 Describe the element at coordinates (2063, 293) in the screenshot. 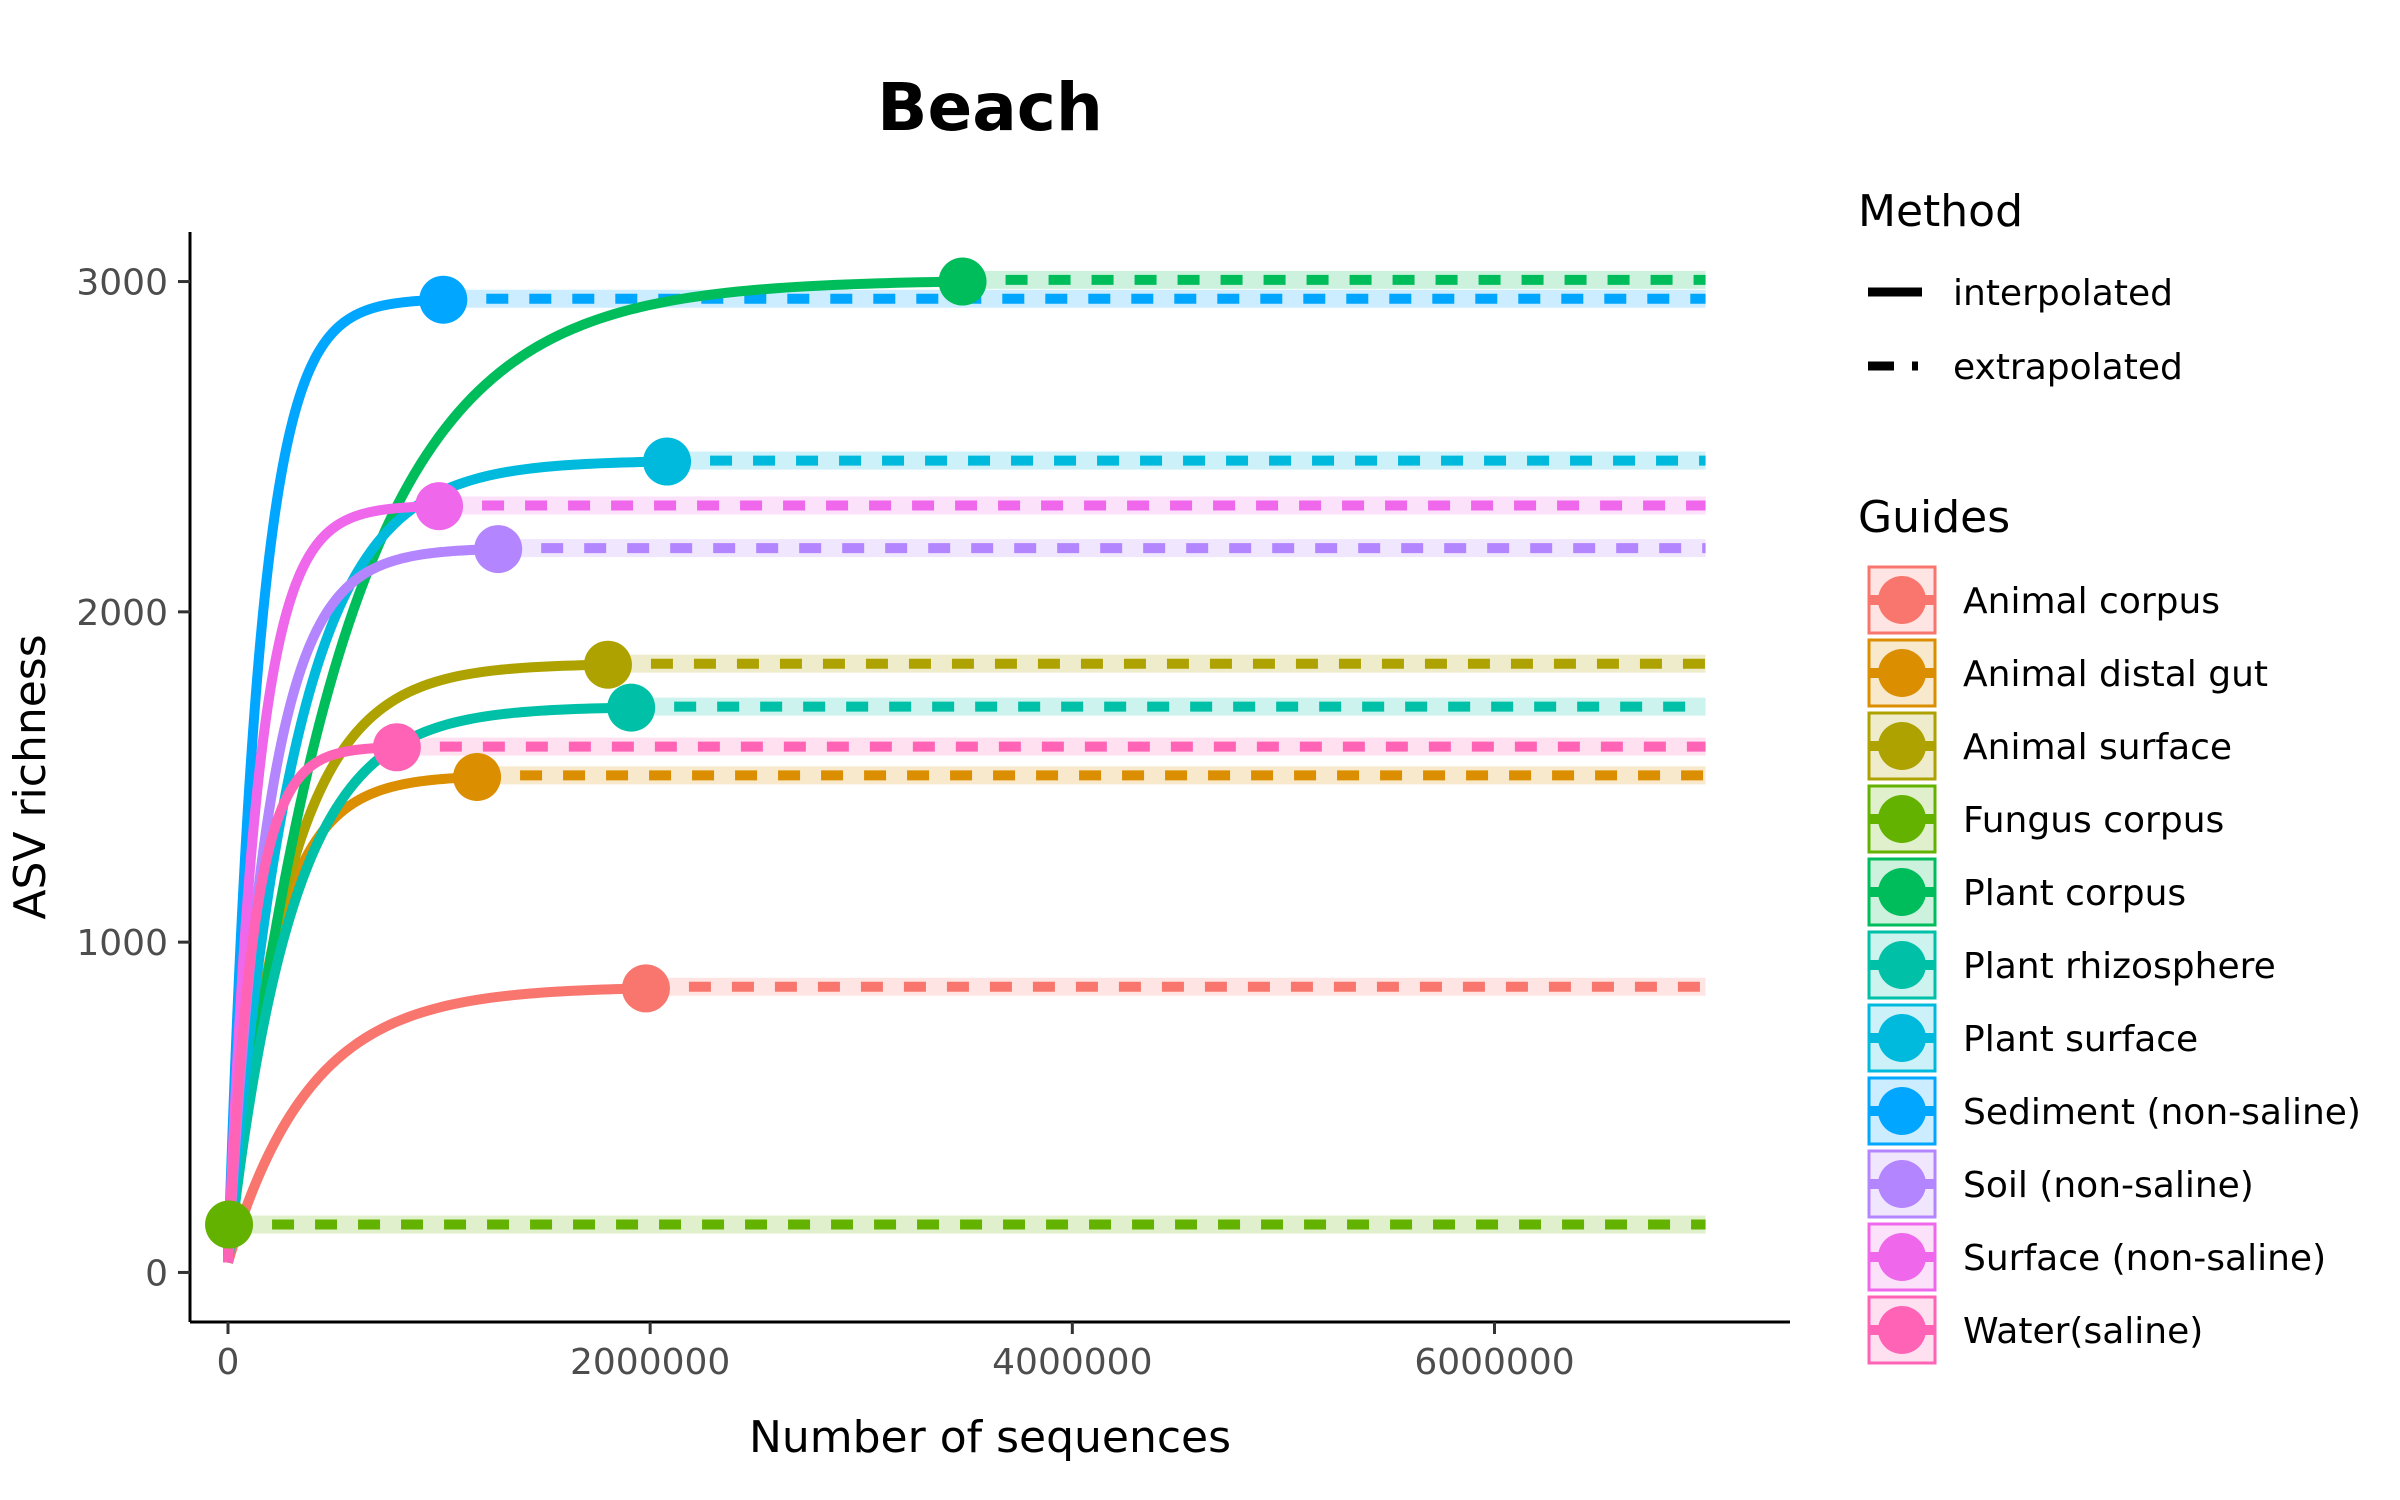

I see `legend-interpolated-label: interpolated` at that location.